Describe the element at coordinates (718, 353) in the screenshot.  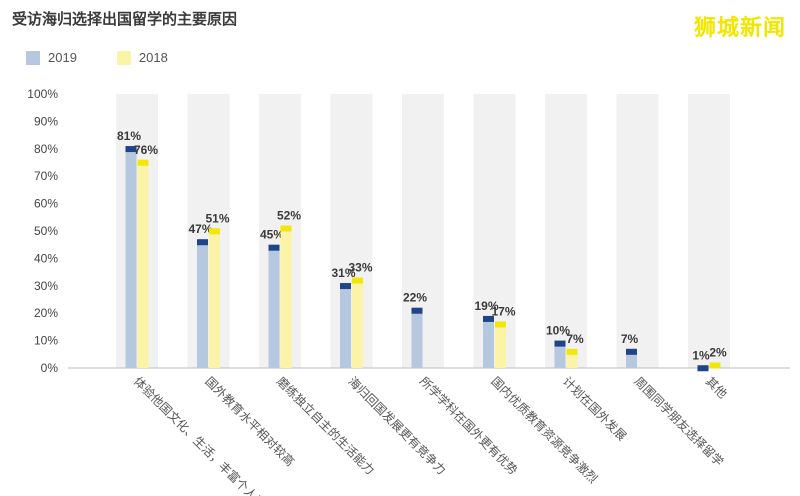
I see `data-label-2018: 2%` at that location.